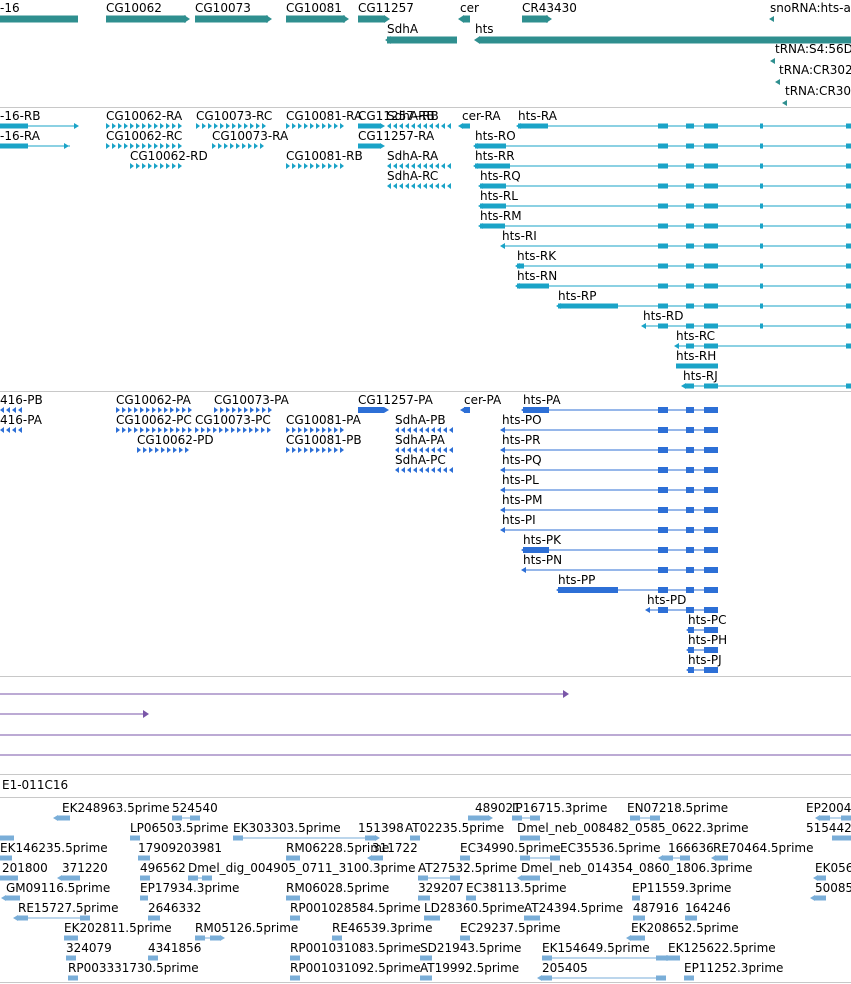 The height and width of the screenshot is (984, 851). I want to click on est-label: 151398, so click(381, 828).